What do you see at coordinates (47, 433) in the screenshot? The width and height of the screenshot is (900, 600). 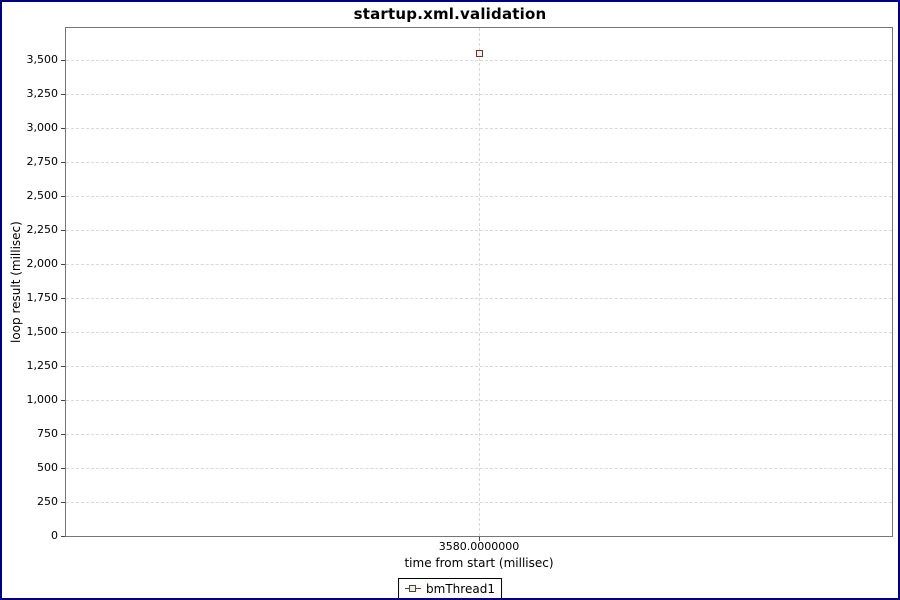 I see `y-axis-tick-label: 750` at bounding box center [47, 433].